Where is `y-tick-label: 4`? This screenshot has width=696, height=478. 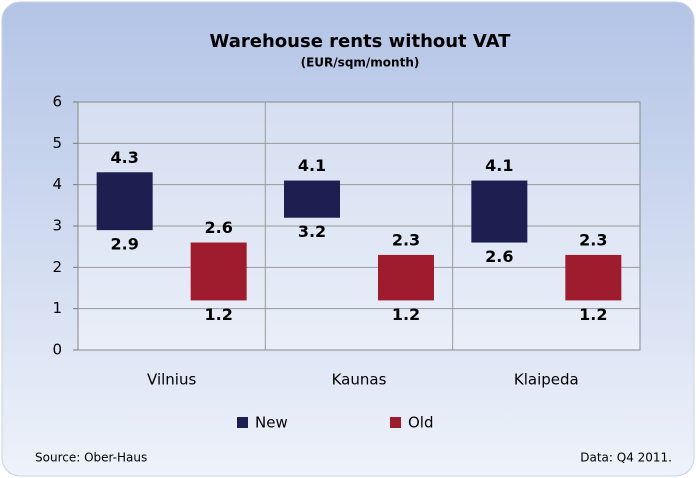
y-tick-label: 4 is located at coordinates (57, 184).